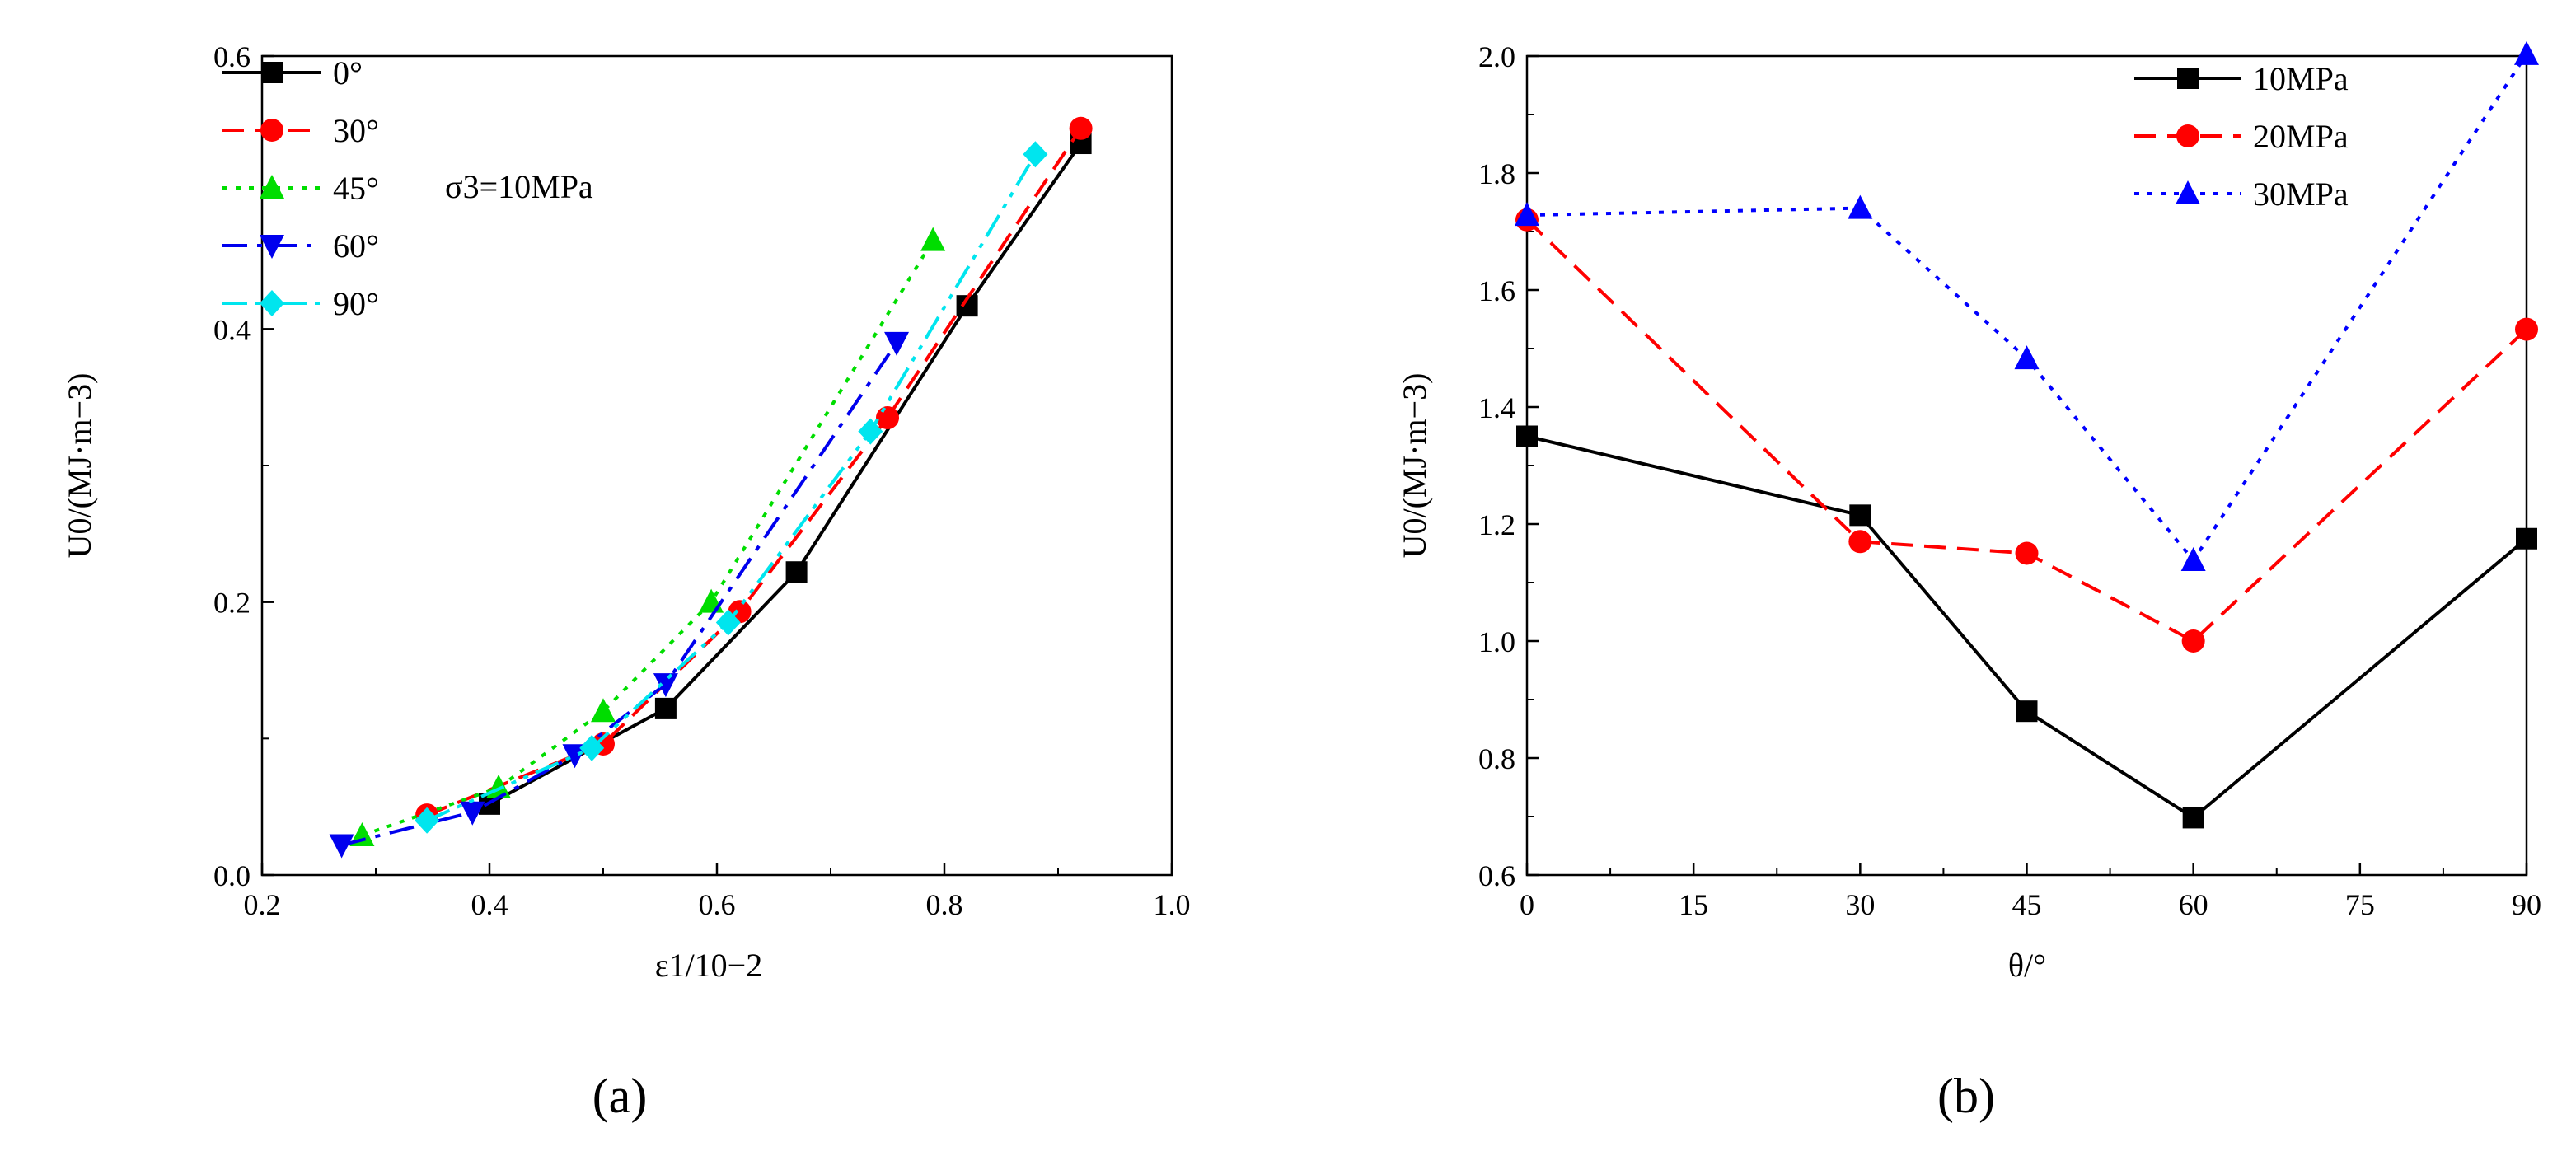  Describe the element at coordinates (620, 1096) in the screenshot. I see `chart-a-caption: (a)` at that location.